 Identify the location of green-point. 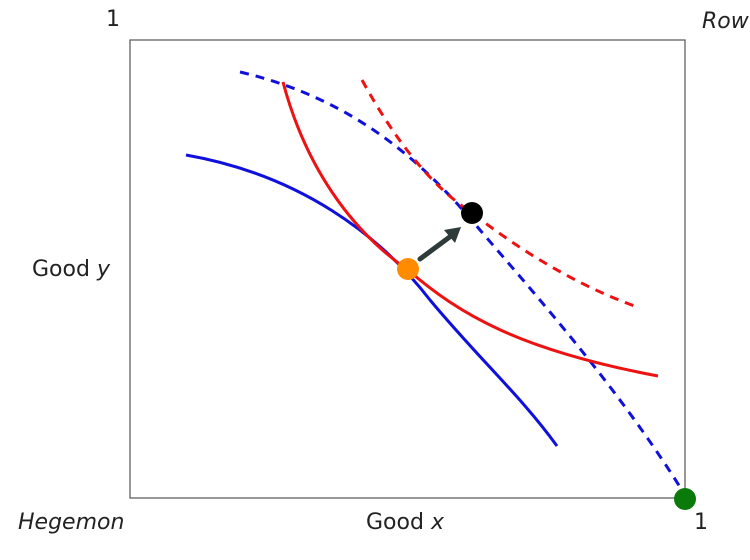
(685, 499).